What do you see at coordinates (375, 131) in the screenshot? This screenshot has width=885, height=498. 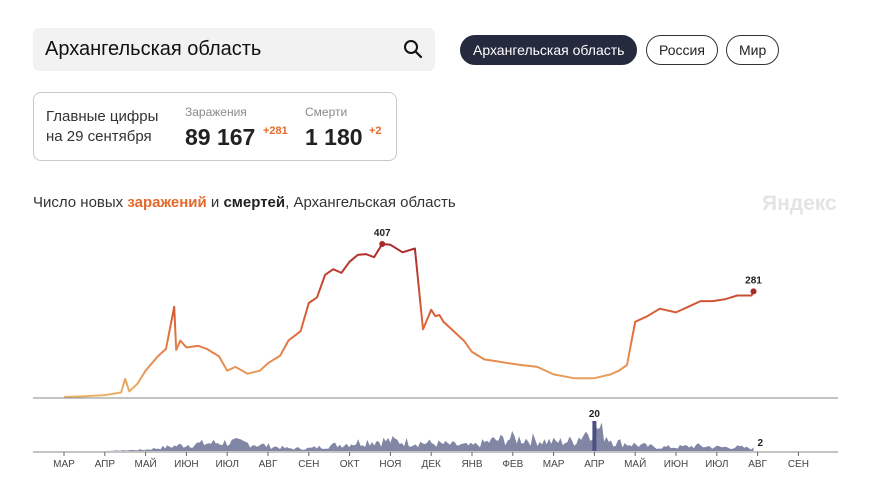 I see `deaths-delta: +2` at bounding box center [375, 131].